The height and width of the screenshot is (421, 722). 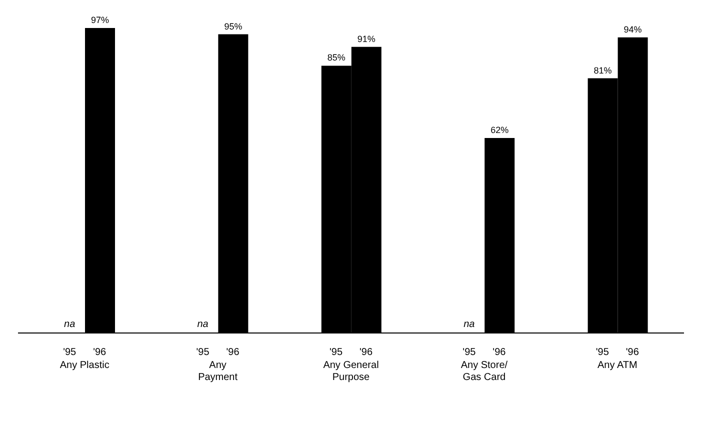 I want to click on series-label: '95, so click(x=336, y=352).